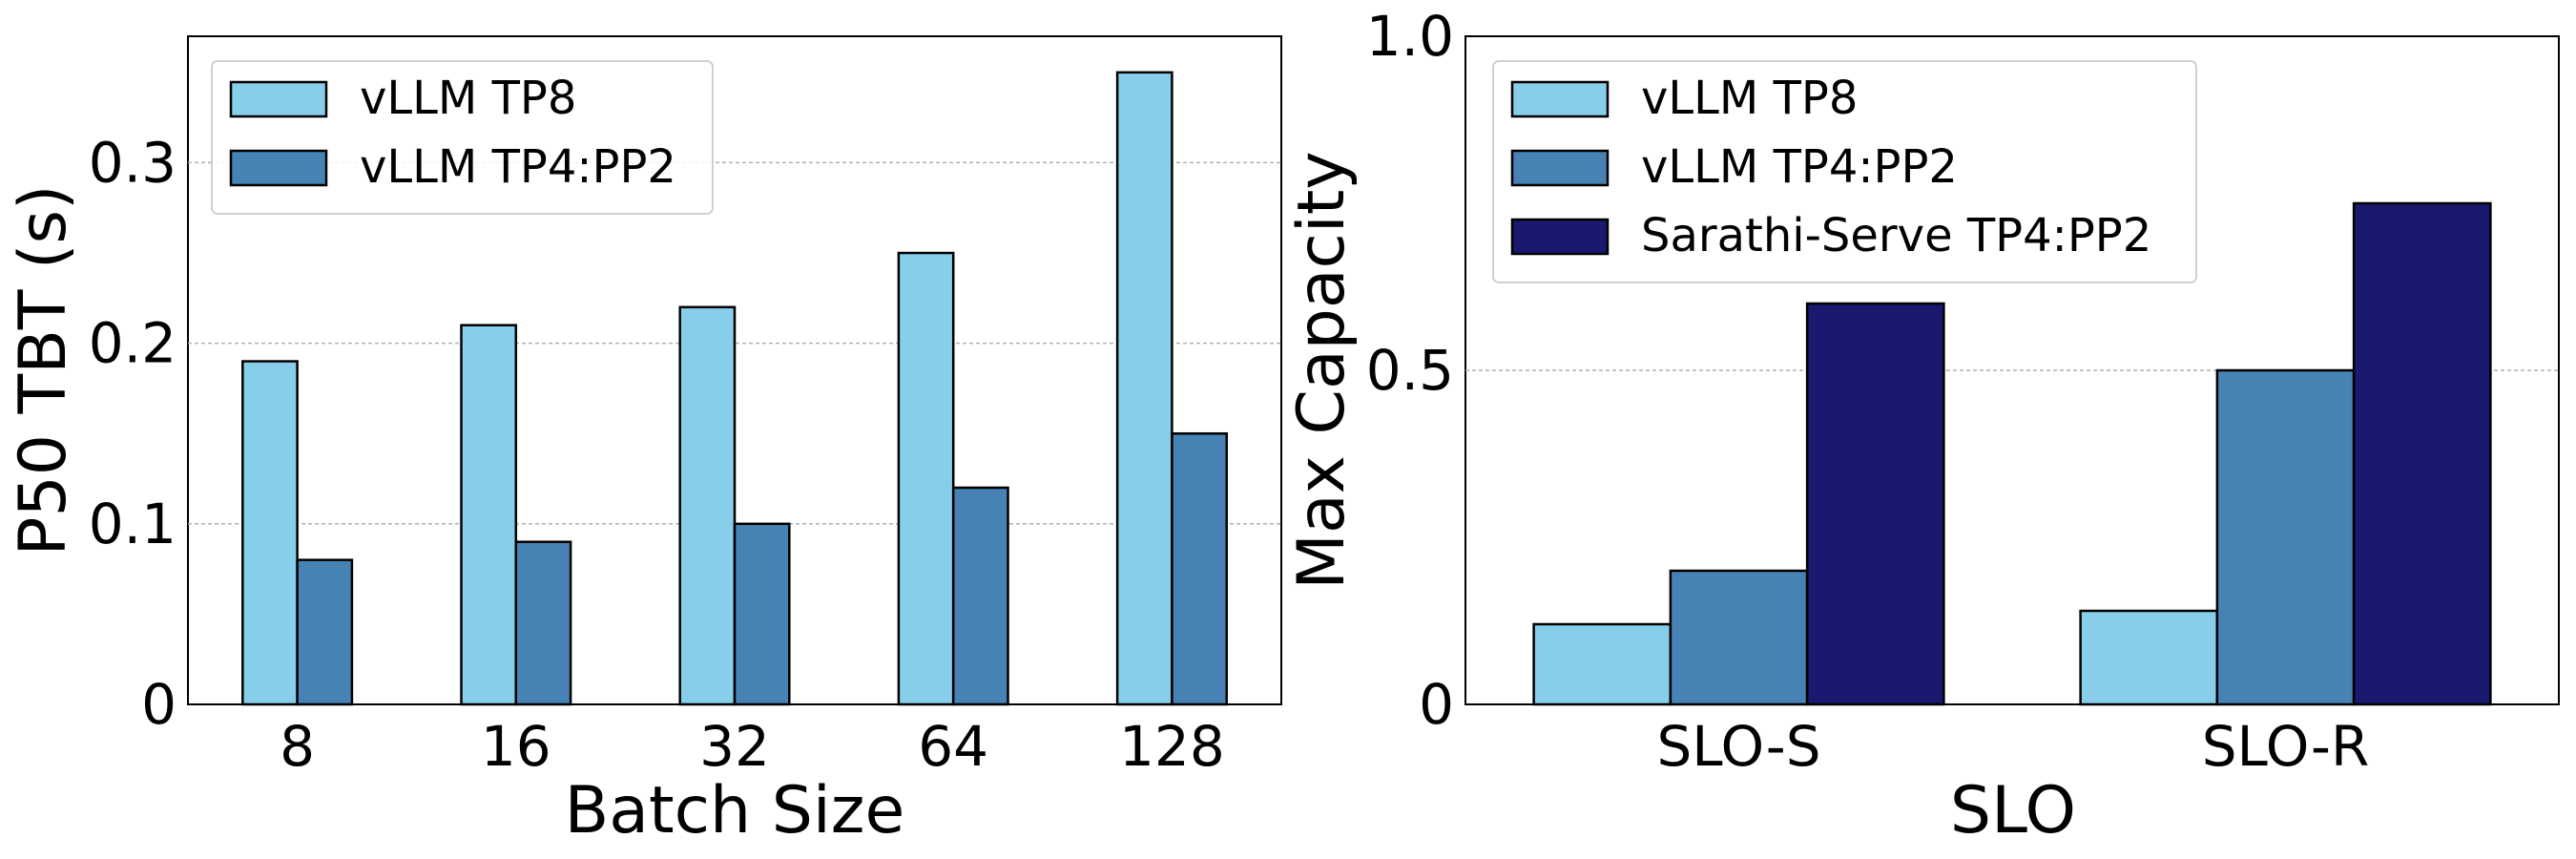  Describe the element at coordinates (2012, 746) in the screenshot. I see `x-tick-labels: SLO-S SLO-R` at that location.